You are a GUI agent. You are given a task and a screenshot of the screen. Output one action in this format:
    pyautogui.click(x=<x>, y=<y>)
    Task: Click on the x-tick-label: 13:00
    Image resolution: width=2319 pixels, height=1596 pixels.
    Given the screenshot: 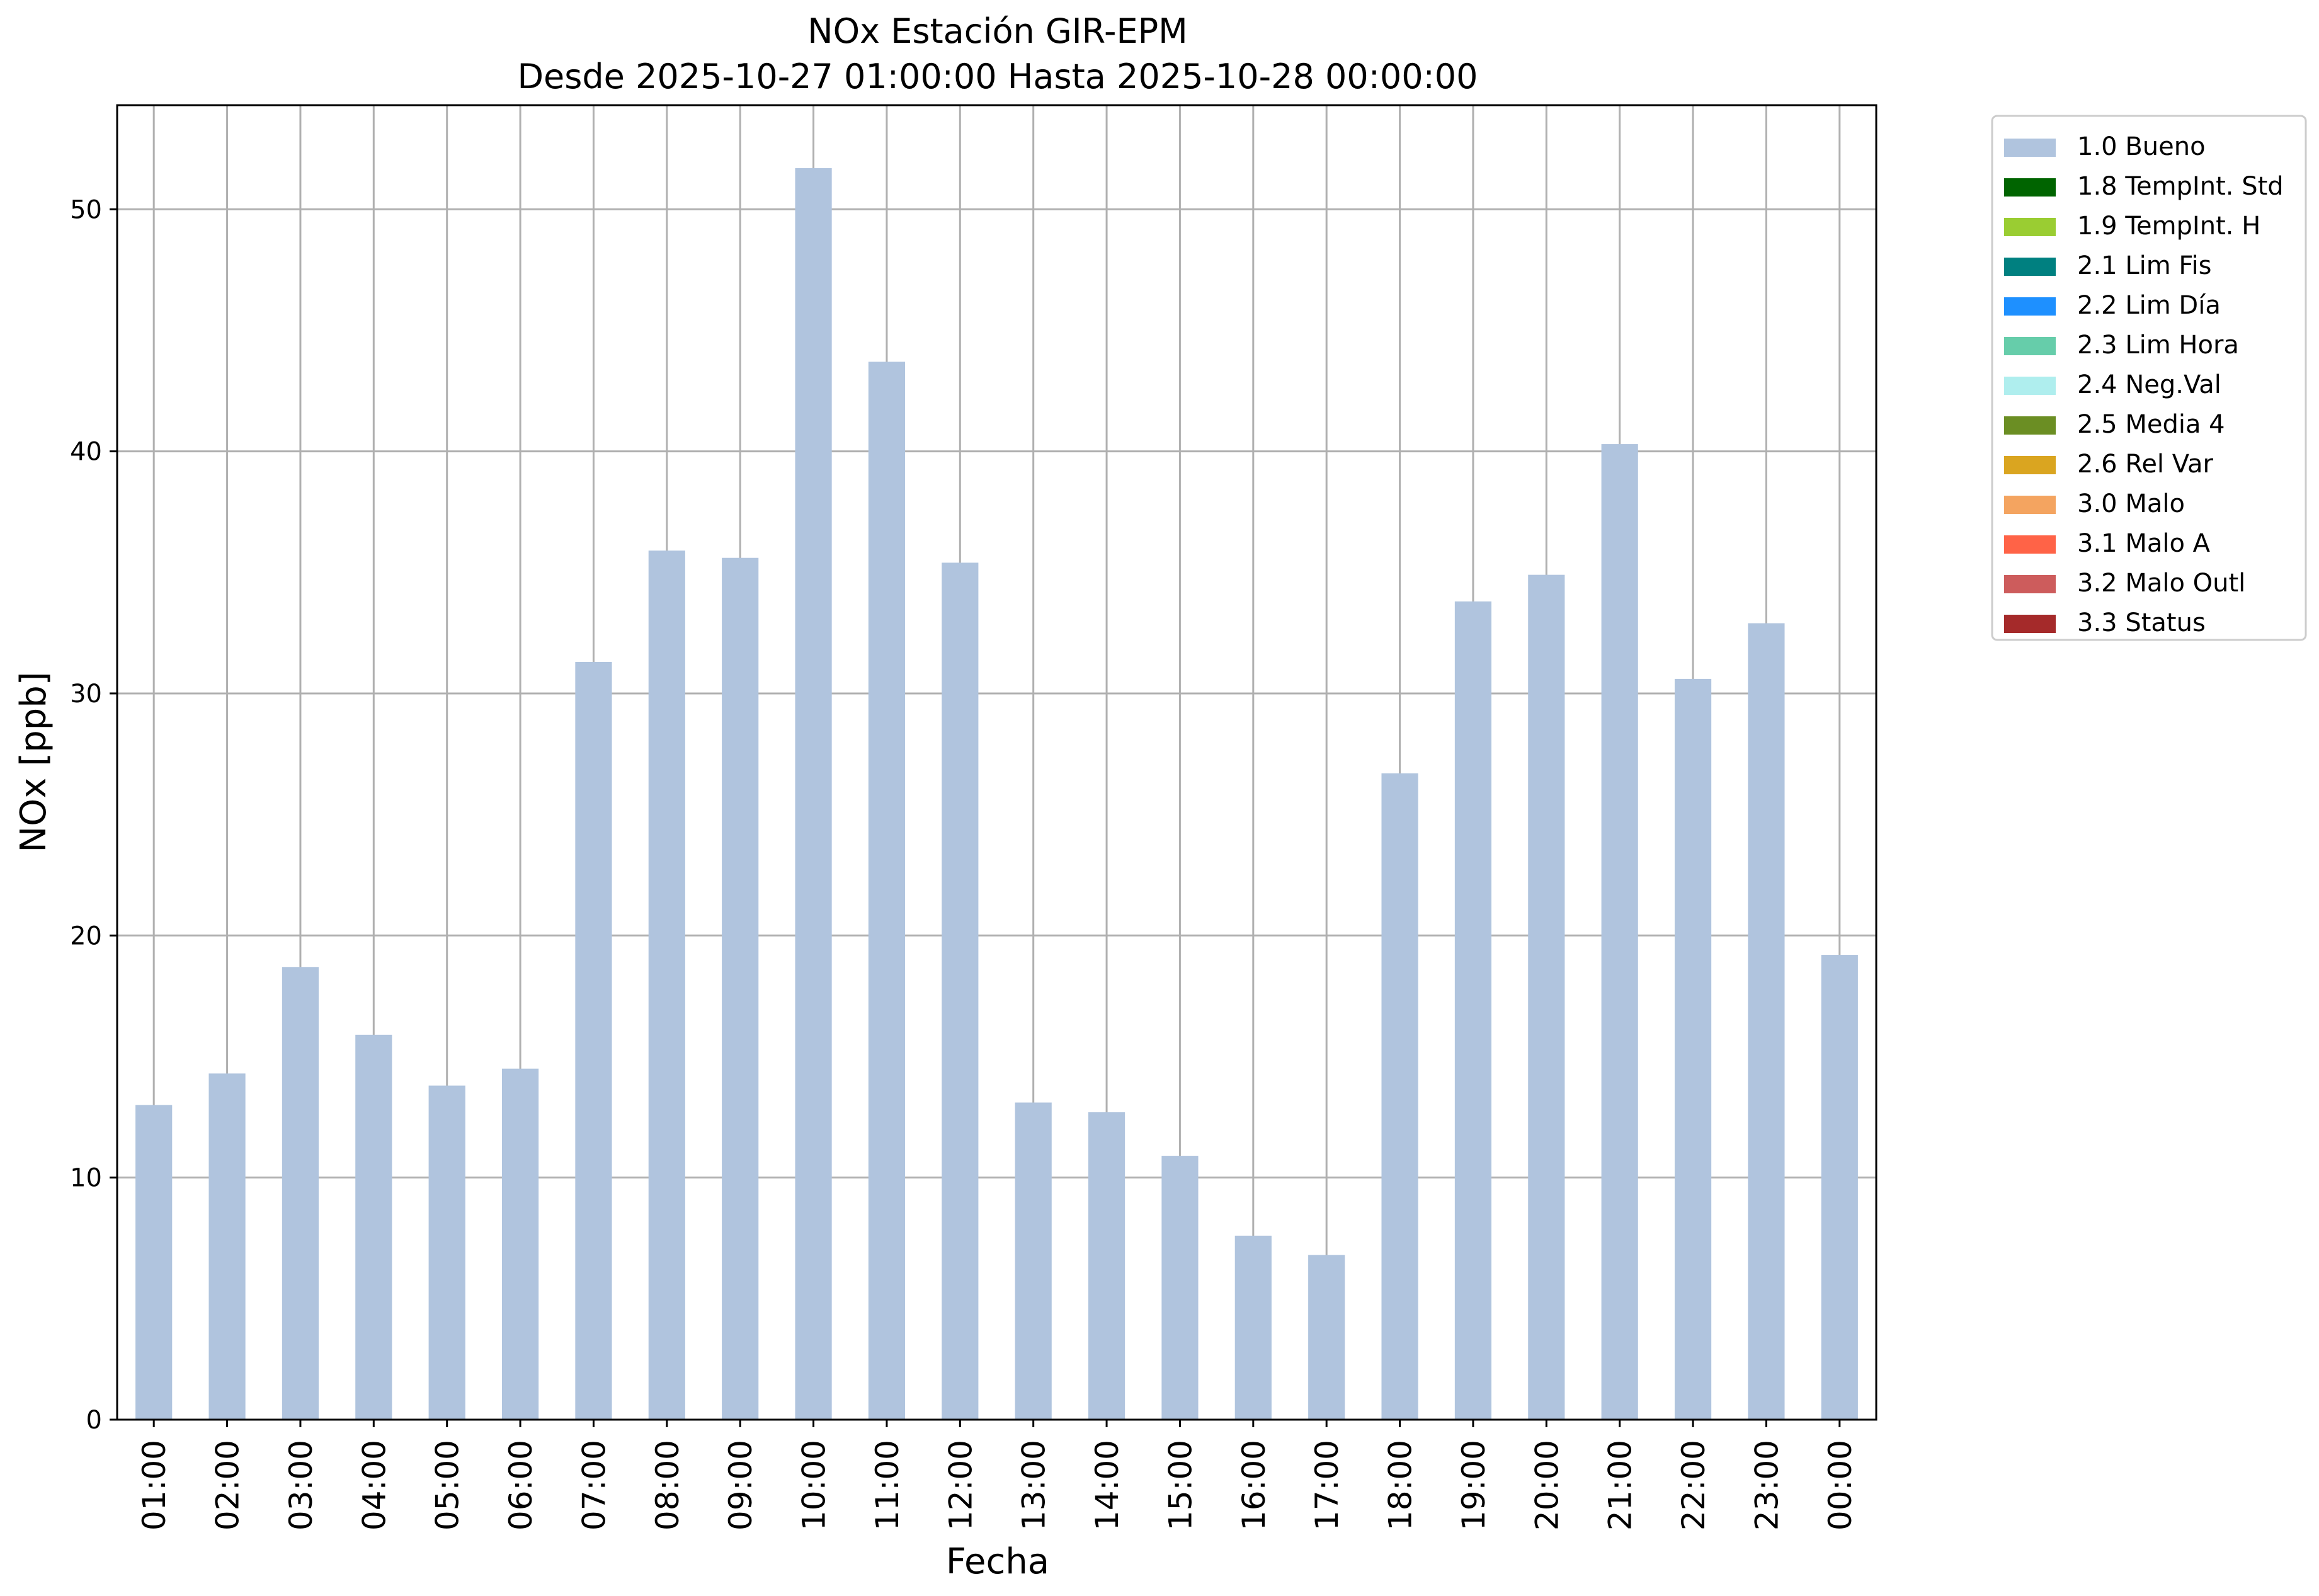 What is the action you would take?
    pyautogui.click(x=1034, y=1485)
    